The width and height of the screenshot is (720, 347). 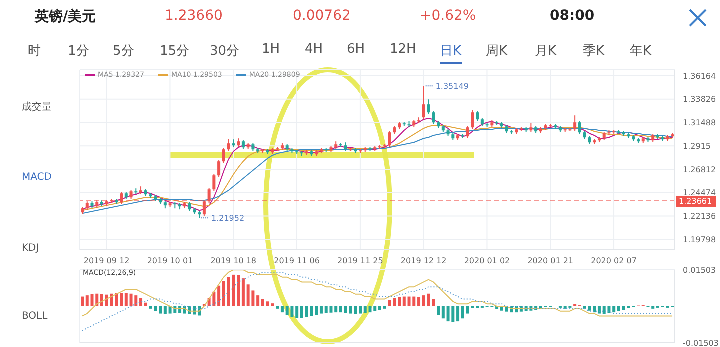 I want to click on text: 1.23660, so click(x=194, y=16).